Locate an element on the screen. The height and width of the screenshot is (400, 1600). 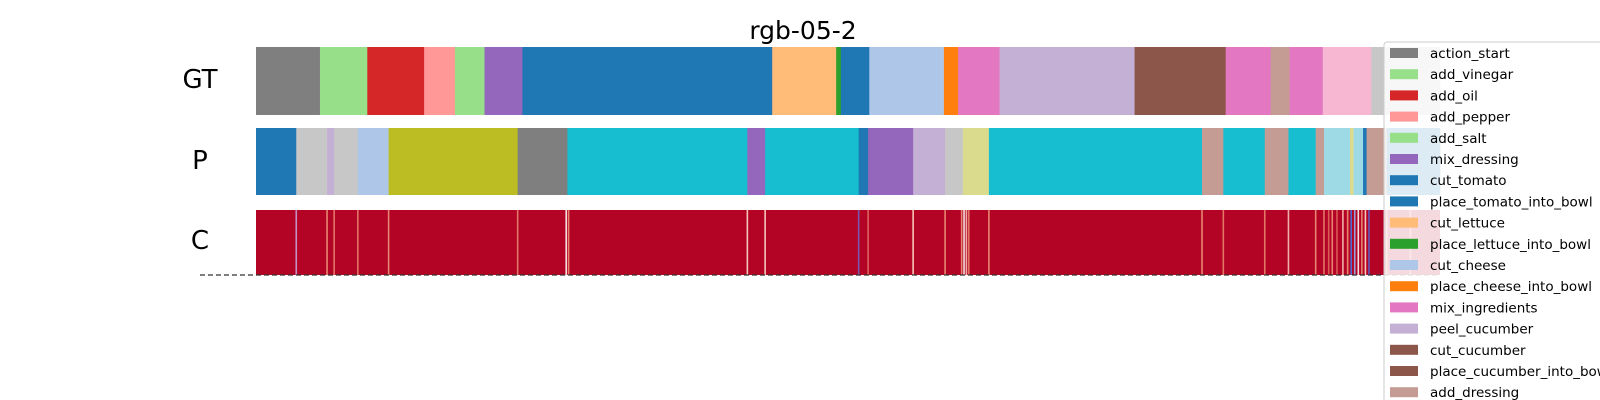
legend-label: cut_cheese is located at coordinates (1468, 266).